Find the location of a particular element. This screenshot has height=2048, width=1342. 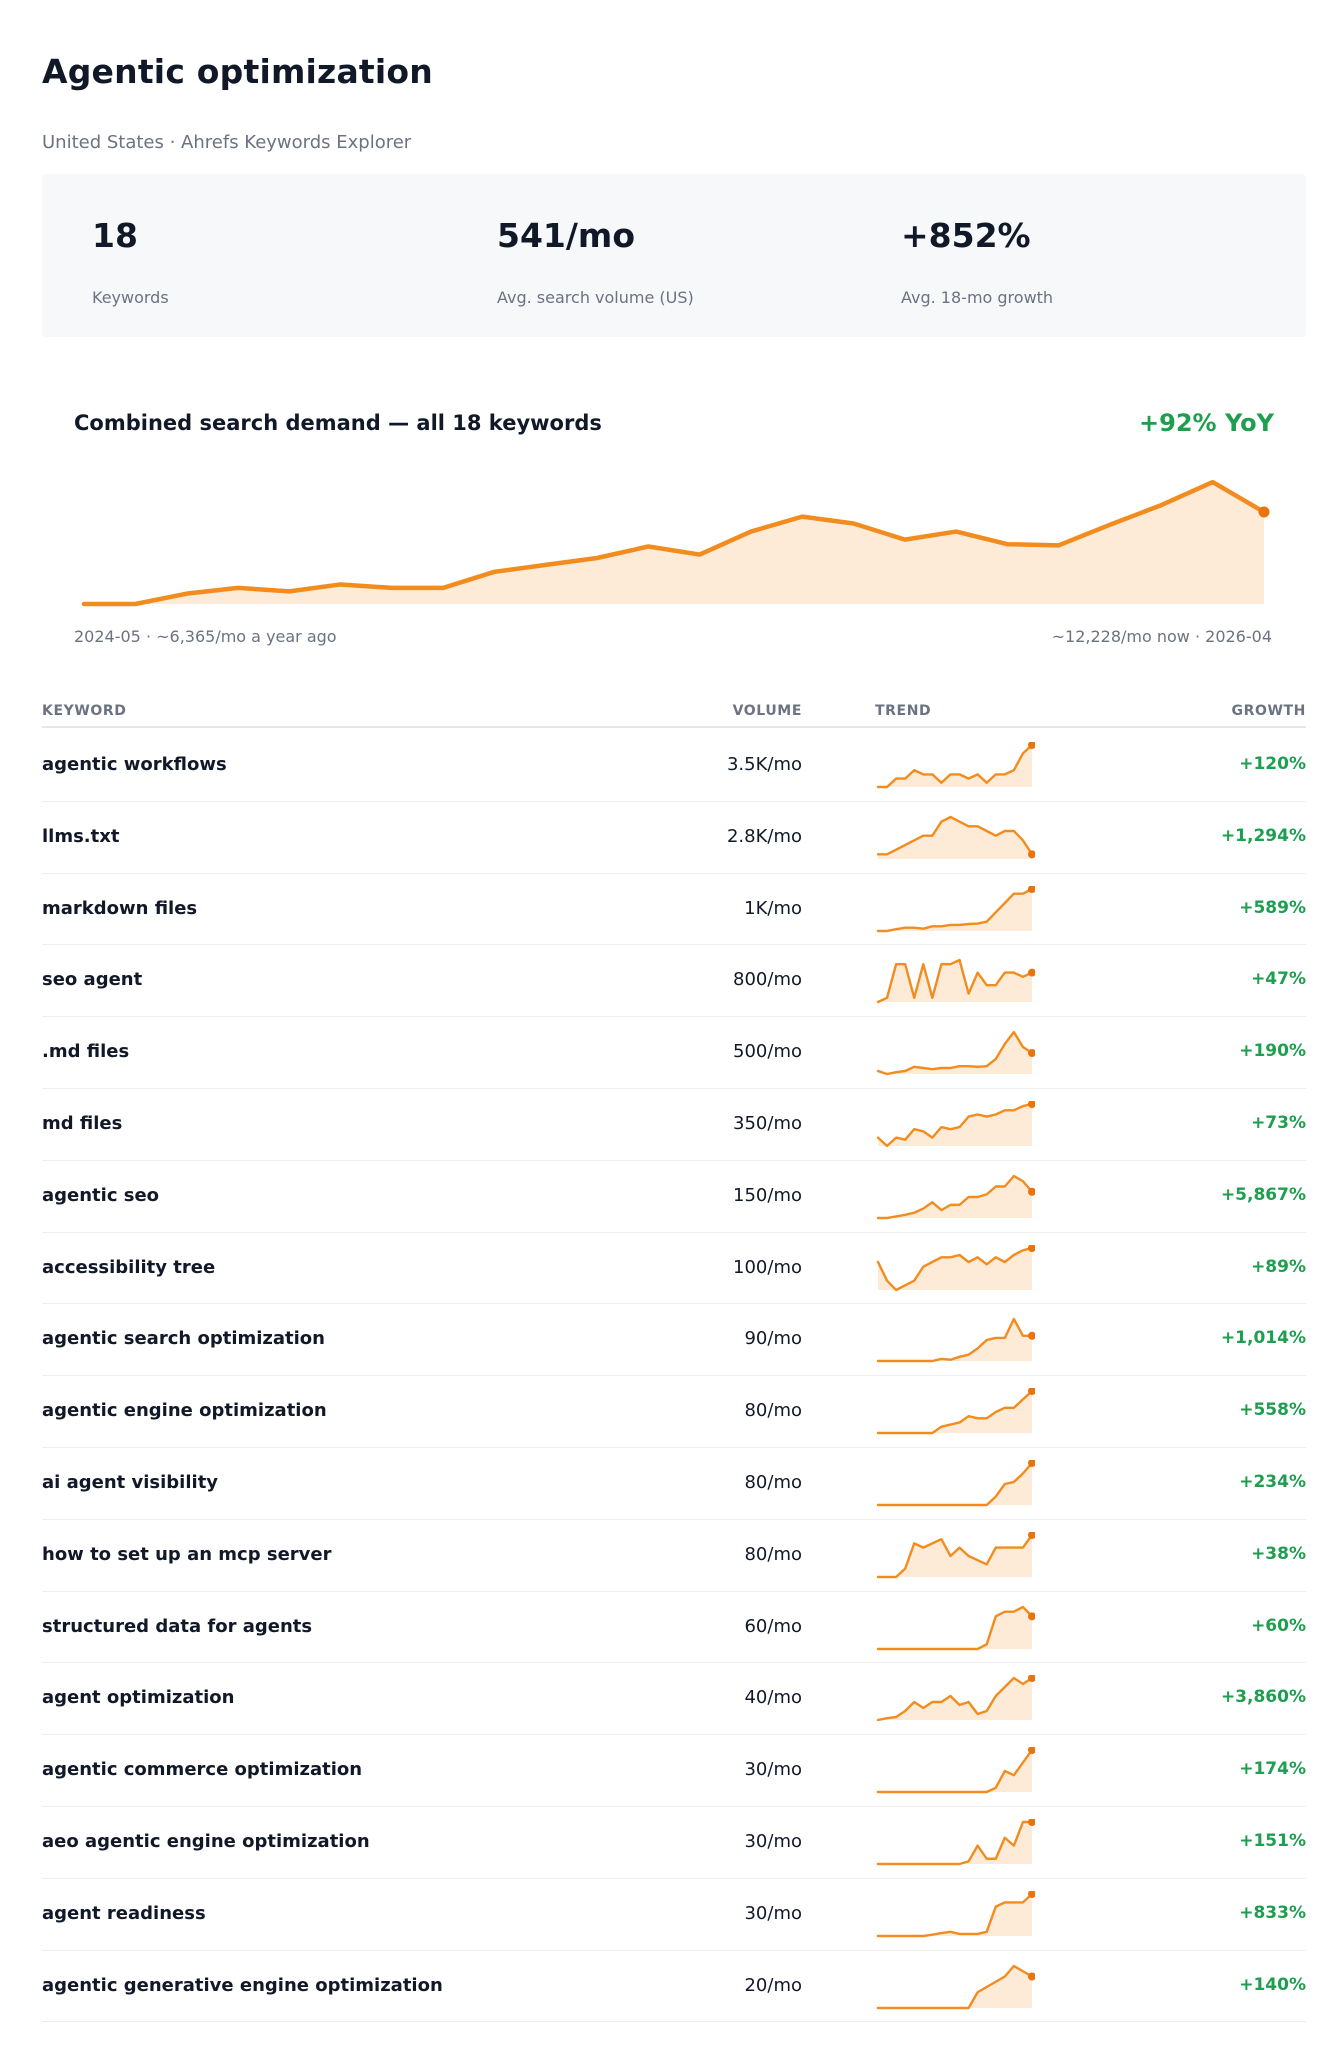

page-subtitle: United States · Ahrefs Keywords Explorer is located at coordinates (227, 142).